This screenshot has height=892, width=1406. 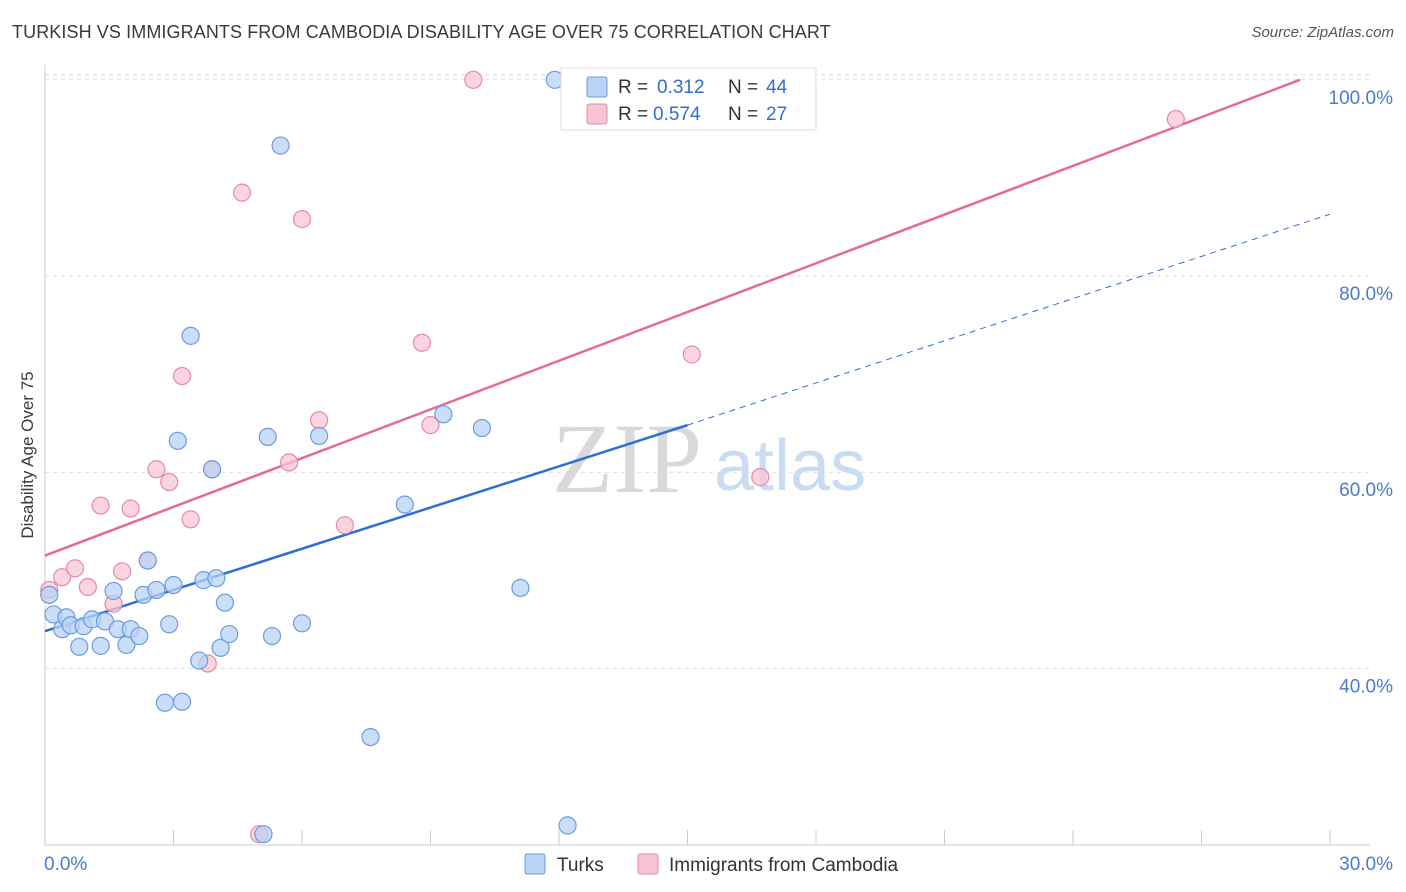 I want to click on bottom-legend-swatch-cambodia, so click(x=648, y=864).